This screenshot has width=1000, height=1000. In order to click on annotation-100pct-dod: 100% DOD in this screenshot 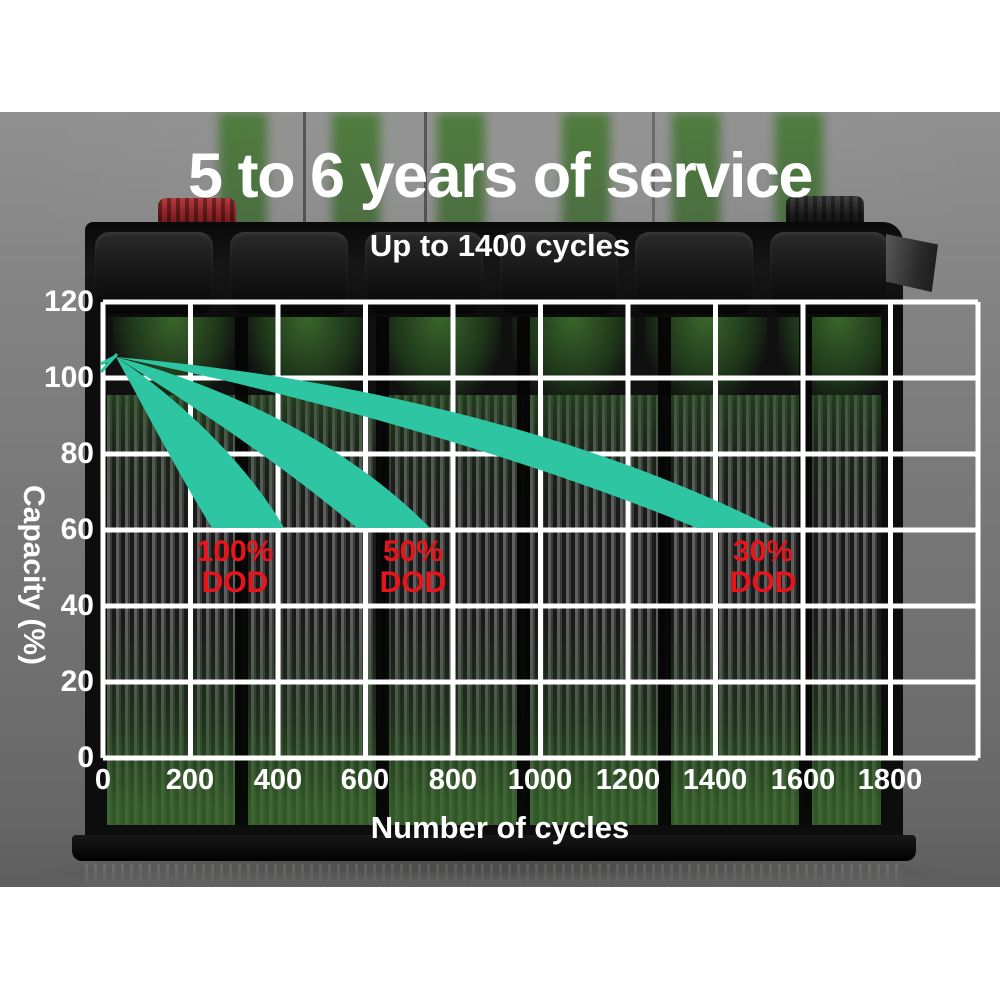, I will do `click(235, 567)`.